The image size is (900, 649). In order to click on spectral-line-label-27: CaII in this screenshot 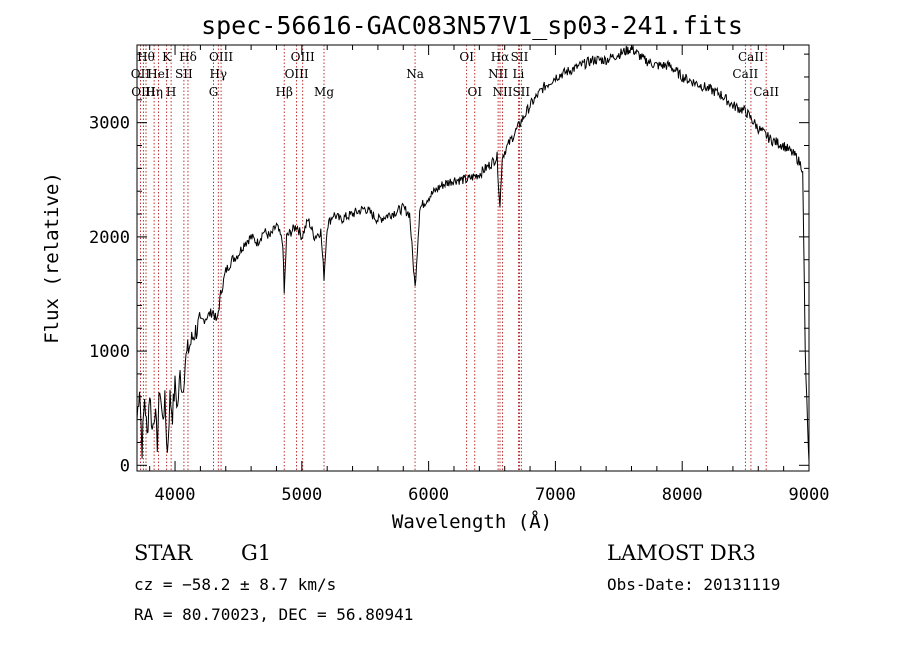, I will do `click(766, 92)`.